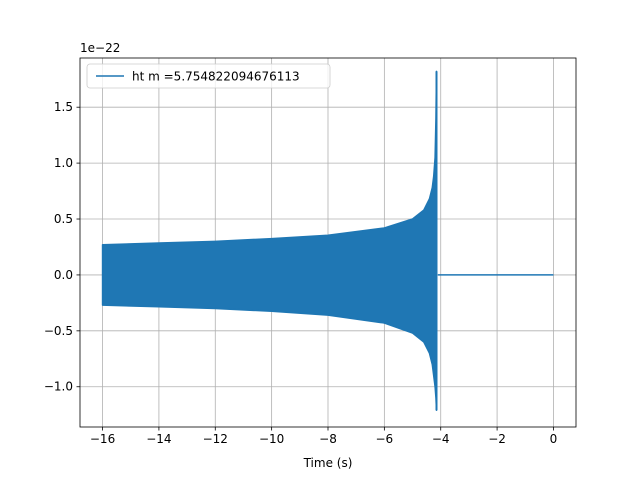  What do you see at coordinates (102, 439) in the screenshot?
I see `x-tick-label: −16` at bounding box center [102, 439].